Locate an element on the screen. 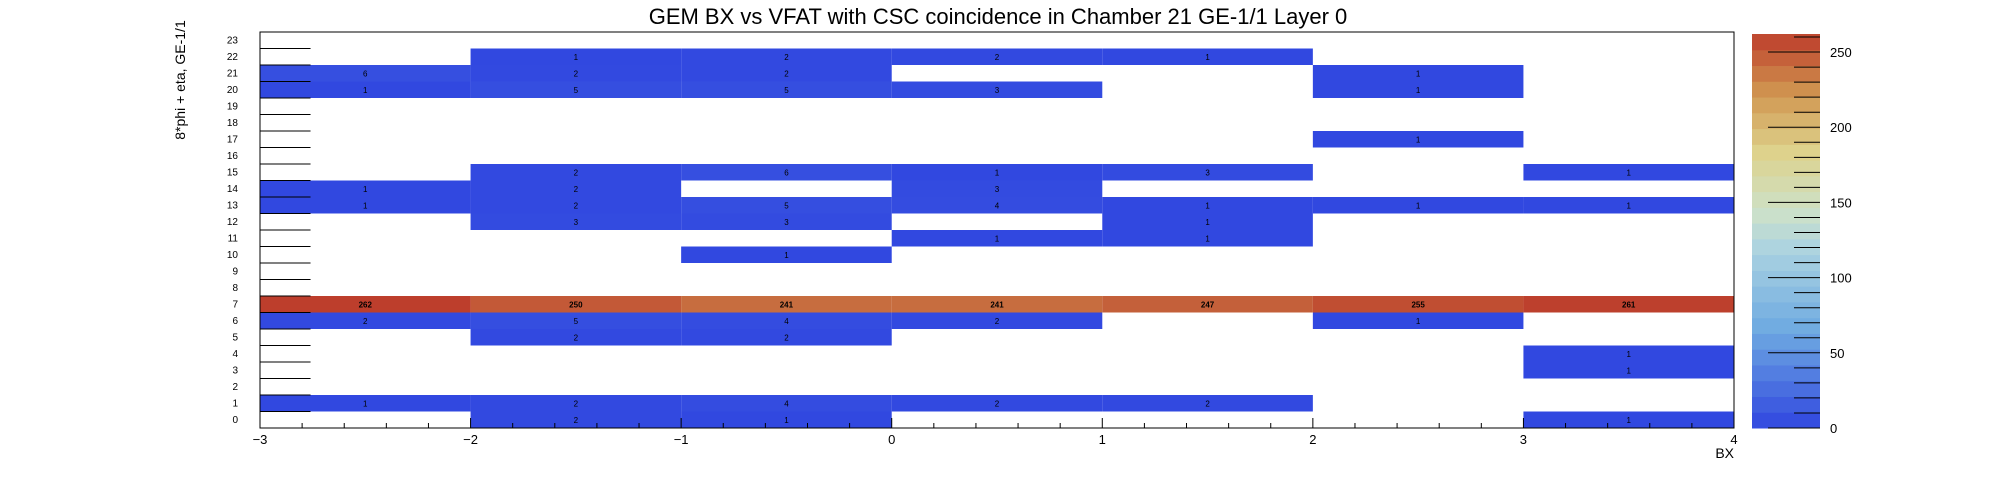 The height and width of the screenshot is (477, 1996). x-tick-label: 4 is located at coordinates (1733, 439).